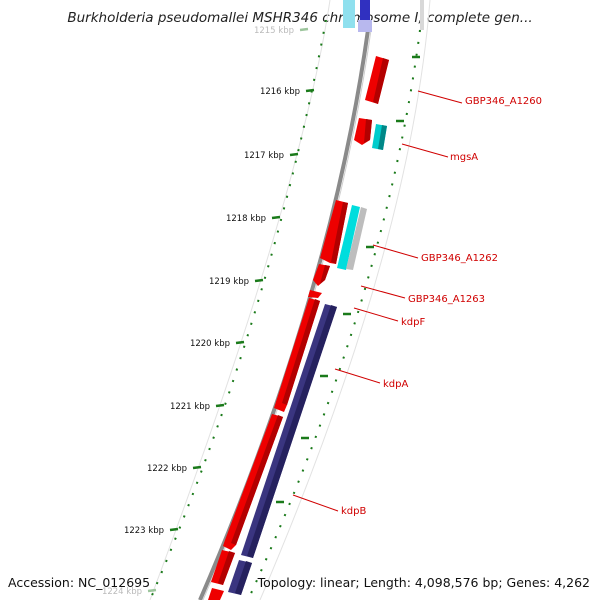 This screenshot has height=600, width=600. What do you see at coordinates (368, 131) in the screenshot?
I see `gene-red-small-shade` at bounding box center [368, 131].